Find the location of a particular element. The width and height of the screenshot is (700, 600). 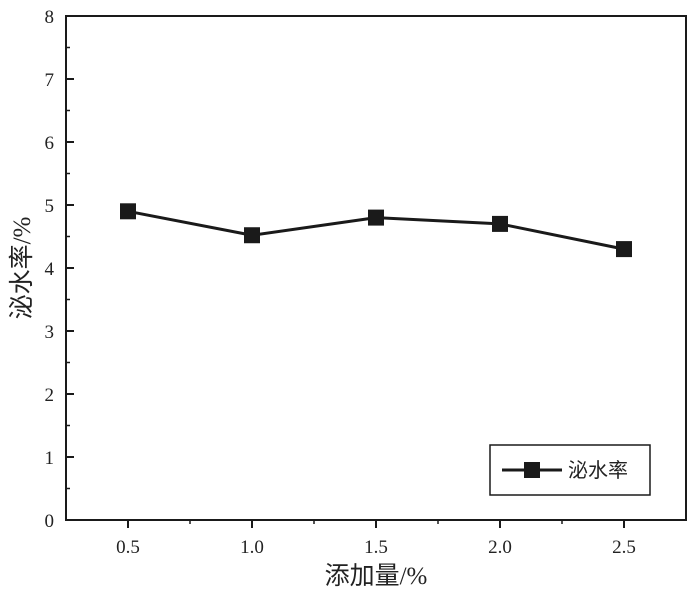

x-axis-title: 添加量/% is located at coordinates (376, 576).